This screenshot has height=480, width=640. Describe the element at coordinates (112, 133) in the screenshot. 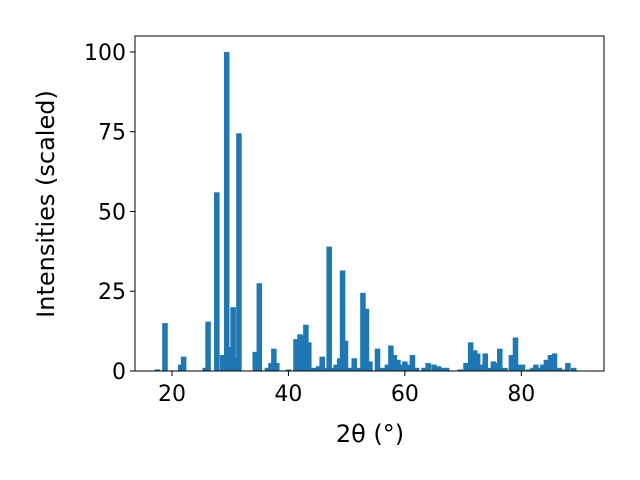

I see `y-tick-label: 75` at that location.